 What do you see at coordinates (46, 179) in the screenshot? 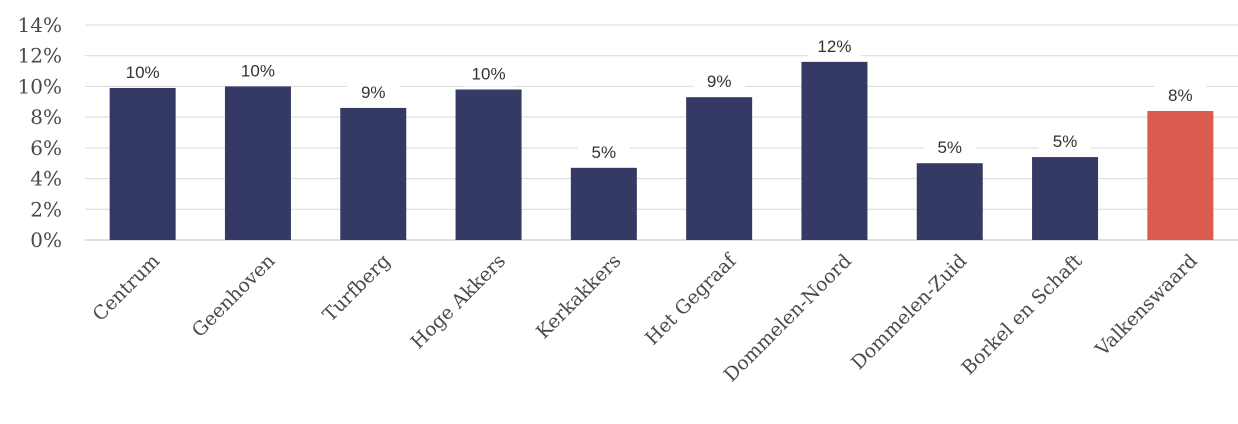
I see `y-tick-label: 4%` at bounding box center [46, 179].